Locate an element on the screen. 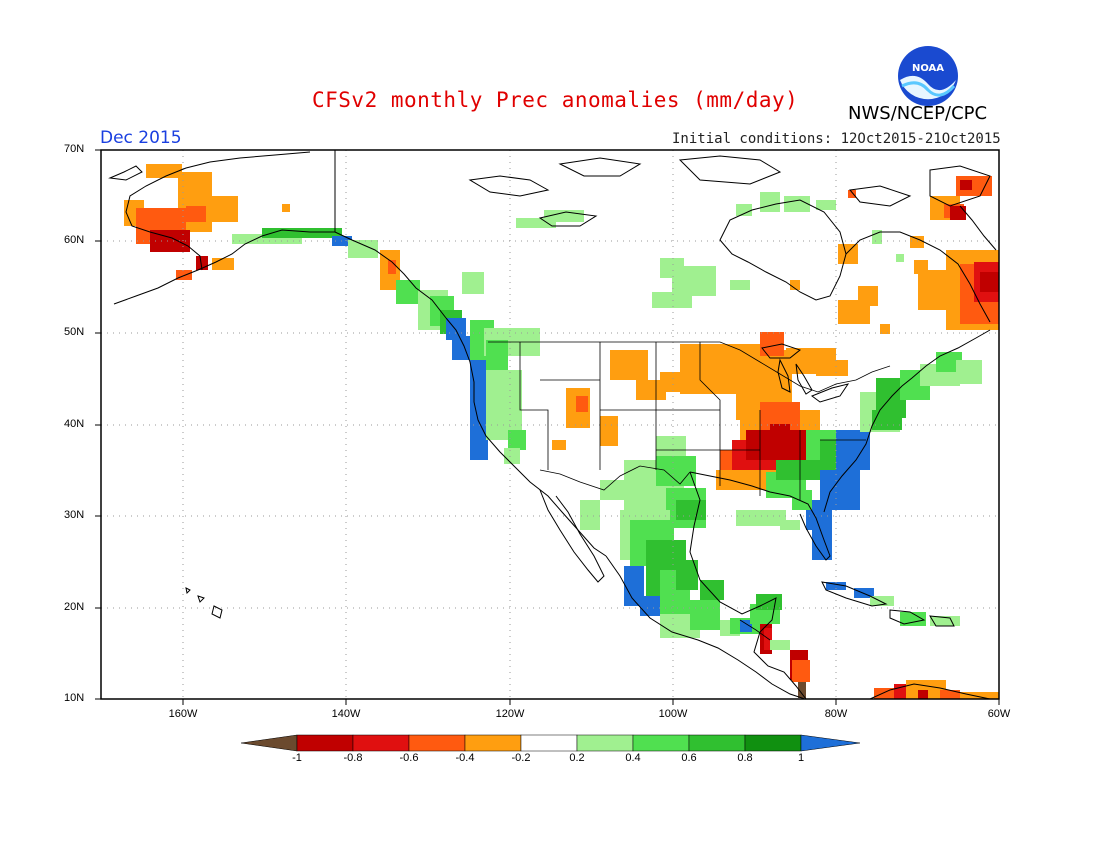 The height and width of the screenshot is (850, 1100). colorbar-label-5: 0.2 is located at coordinates (577, 758).